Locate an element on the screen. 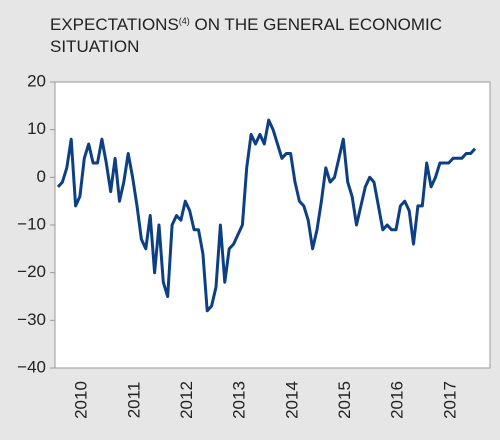  title: EXPECTATIONS is located at coordinates (114, 24).